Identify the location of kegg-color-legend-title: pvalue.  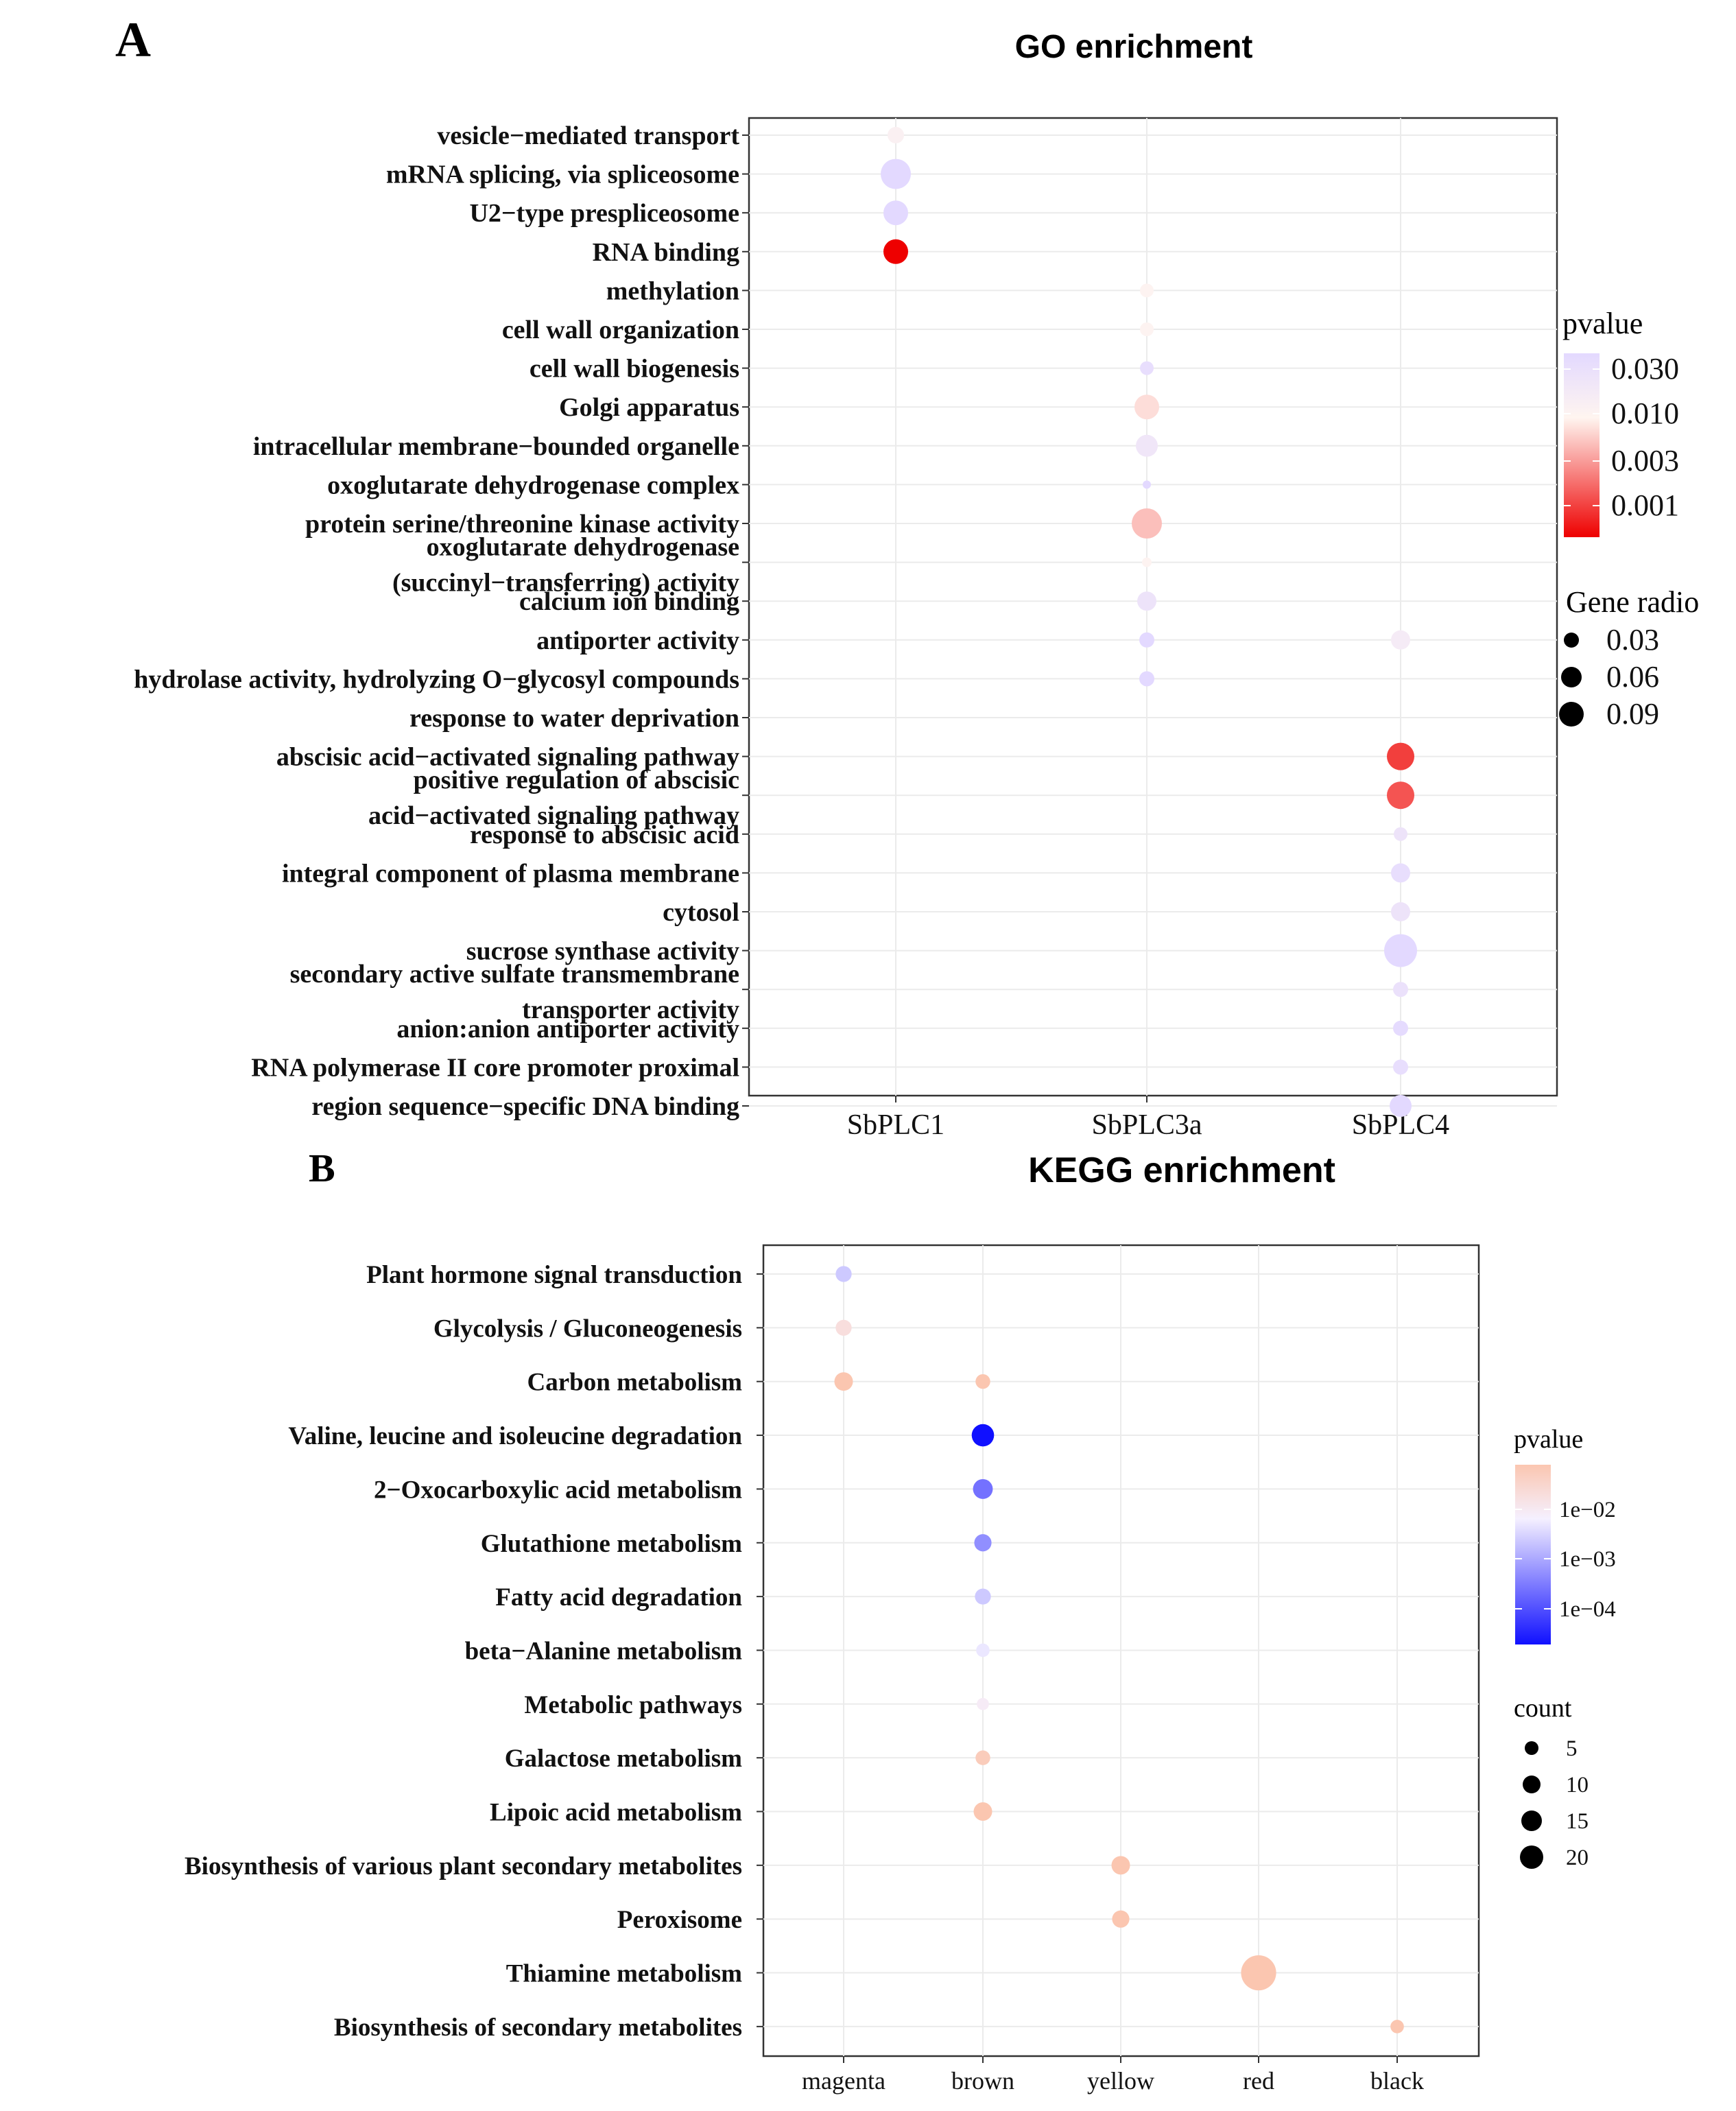
(1549, 1439).